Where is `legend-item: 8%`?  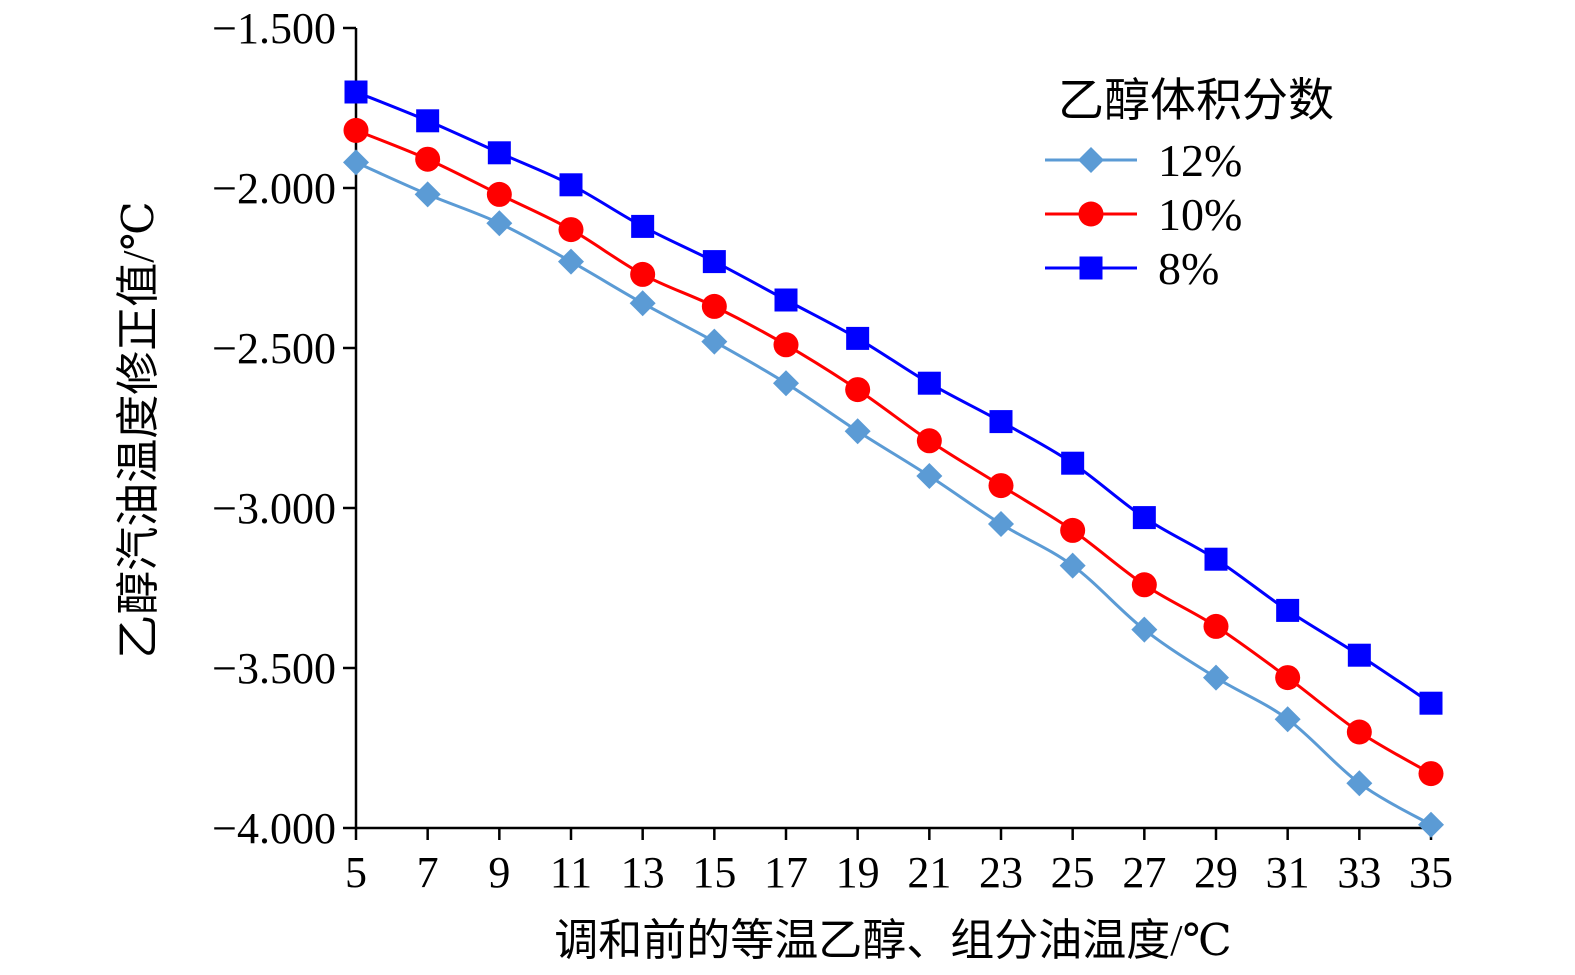
legend-item: 8% is located at coordinates (1132, 268).